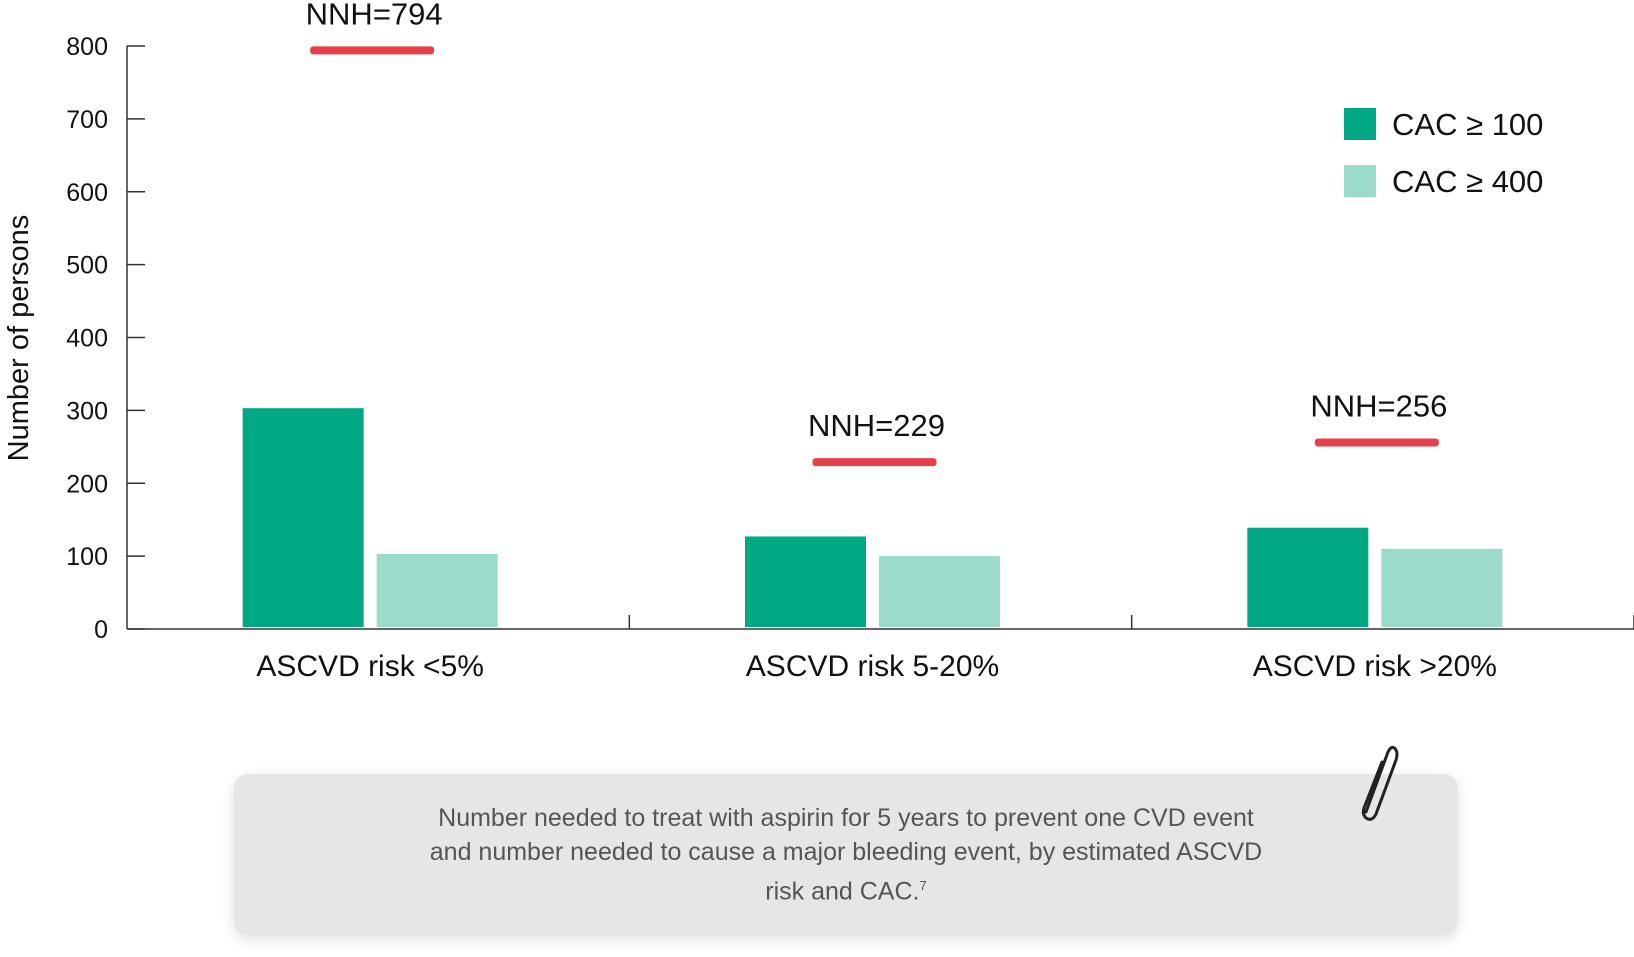  I want to click on x-tick-label: ASCVD risk >20%, so click(1375, 666).